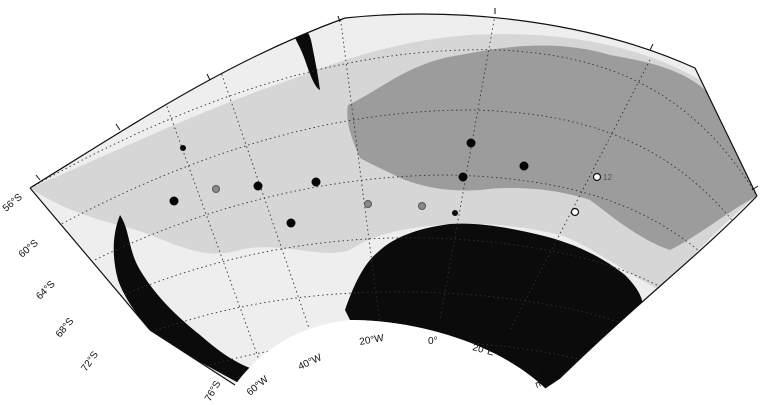 This screenshot has width=774, height=405. Describe the element at coordinates (258, 386) in the screenshot. I see `lon-label-60W: 60°W` at that location.